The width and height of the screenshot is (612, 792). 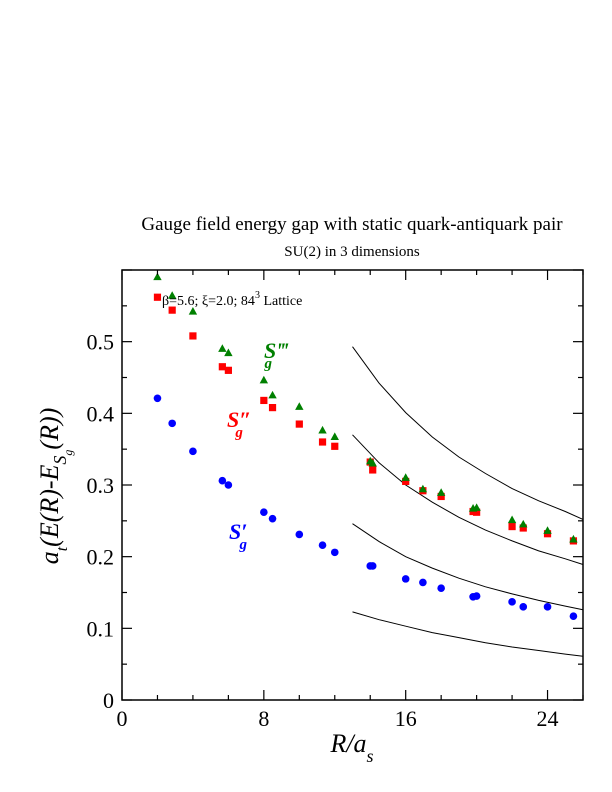 What do you see at coordinates (270, 350) in the screenshot?
I see `series-label-s3-base: S` at bounding box center [270, 350].